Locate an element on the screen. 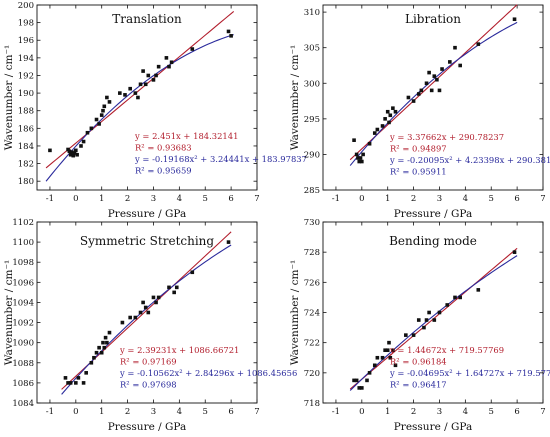 This screenshot has height=437, width=550. x-tick-label: 6 is located at coordinates (230, 199).